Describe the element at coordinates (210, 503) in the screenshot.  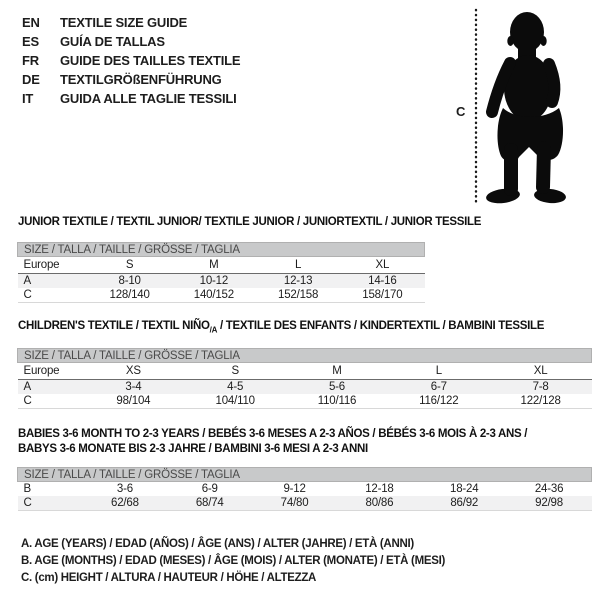
I see `height-value: 68/74` at that location.